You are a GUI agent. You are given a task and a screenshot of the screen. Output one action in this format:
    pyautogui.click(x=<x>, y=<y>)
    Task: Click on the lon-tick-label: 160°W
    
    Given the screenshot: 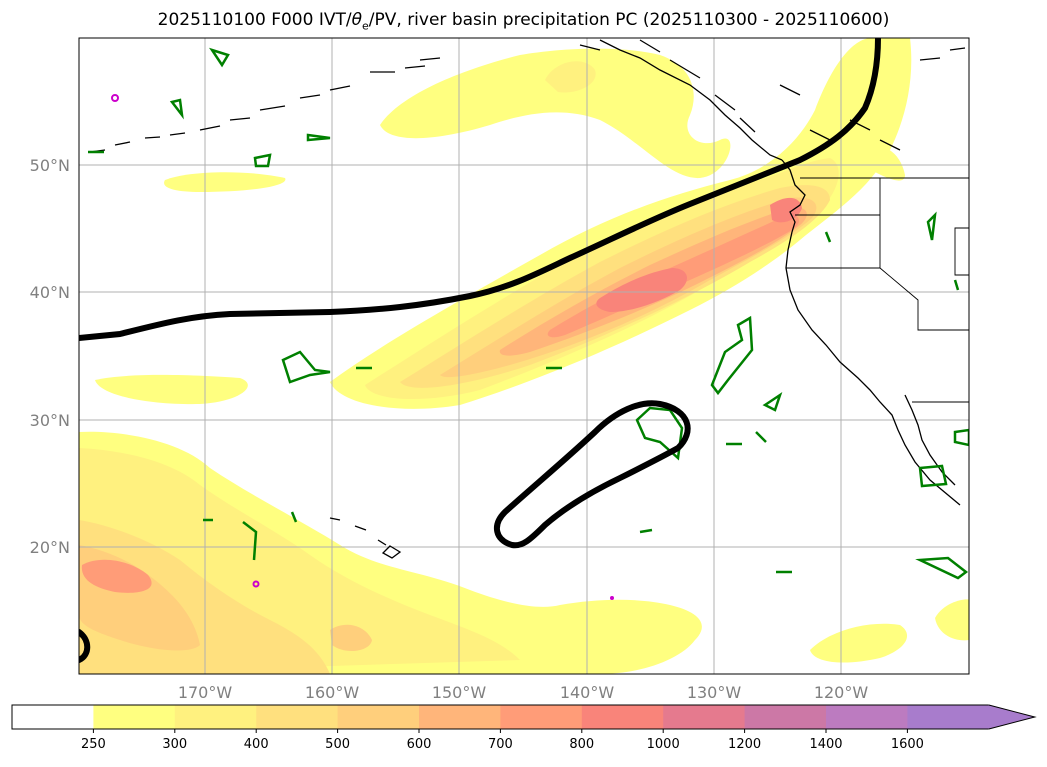 What is the action you would take?
    pyautogui.click(x=332, y=692)
    